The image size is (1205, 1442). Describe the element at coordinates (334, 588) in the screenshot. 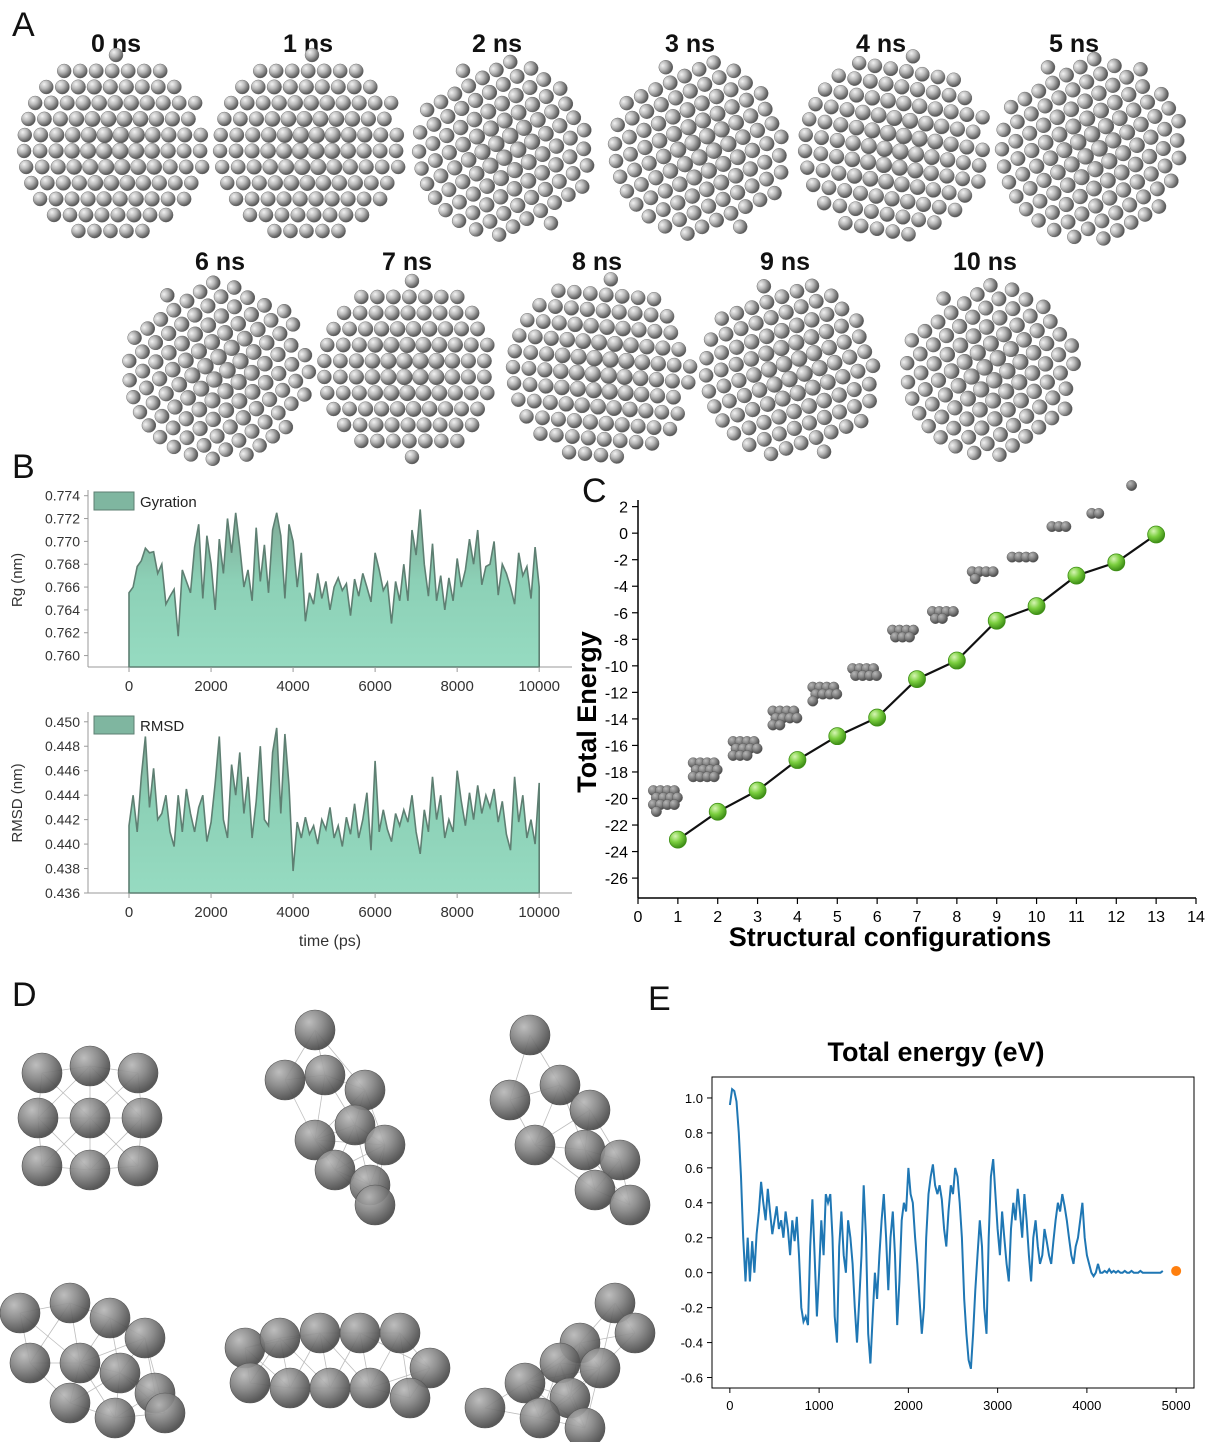

I see `gyration-area-series` at that location.